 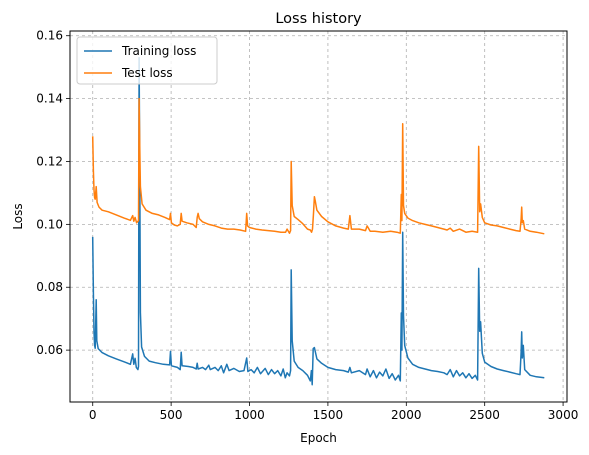 What do you see at coordinates (49, 161) in the screenshot?
I see `y-tick-label: 0.12` at bounding box center [49, 161].